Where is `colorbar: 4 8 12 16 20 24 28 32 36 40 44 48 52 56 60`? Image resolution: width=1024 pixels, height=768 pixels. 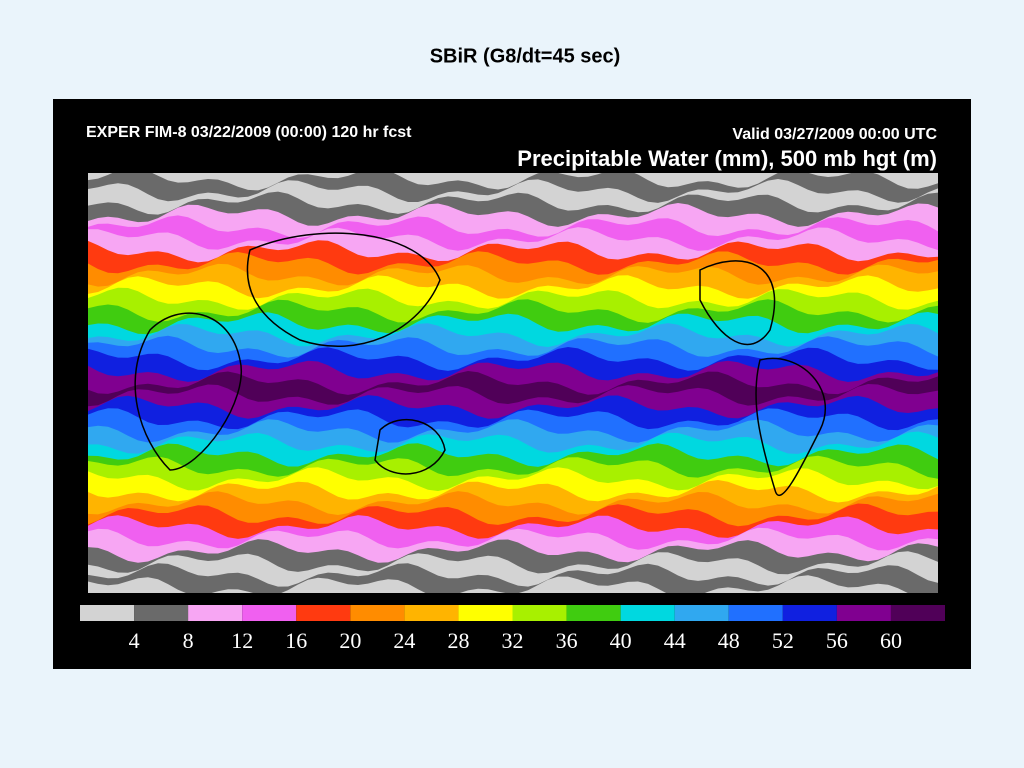 colorbar: 4 8 12 16 20 24 28 32 36 40 44 48 52 56 60 is located at coordinates (512, 629).